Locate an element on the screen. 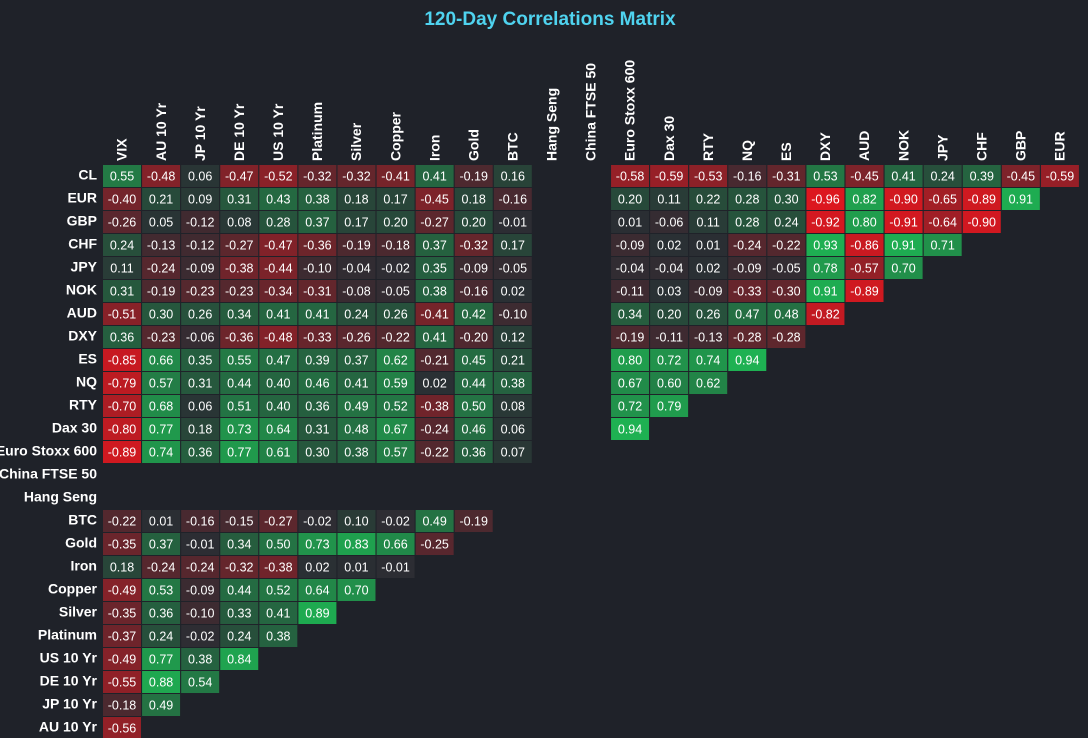 The height and width of the screenshot is (738, 1088). cell-label: 0.67 is located at coordinates (630, 383).